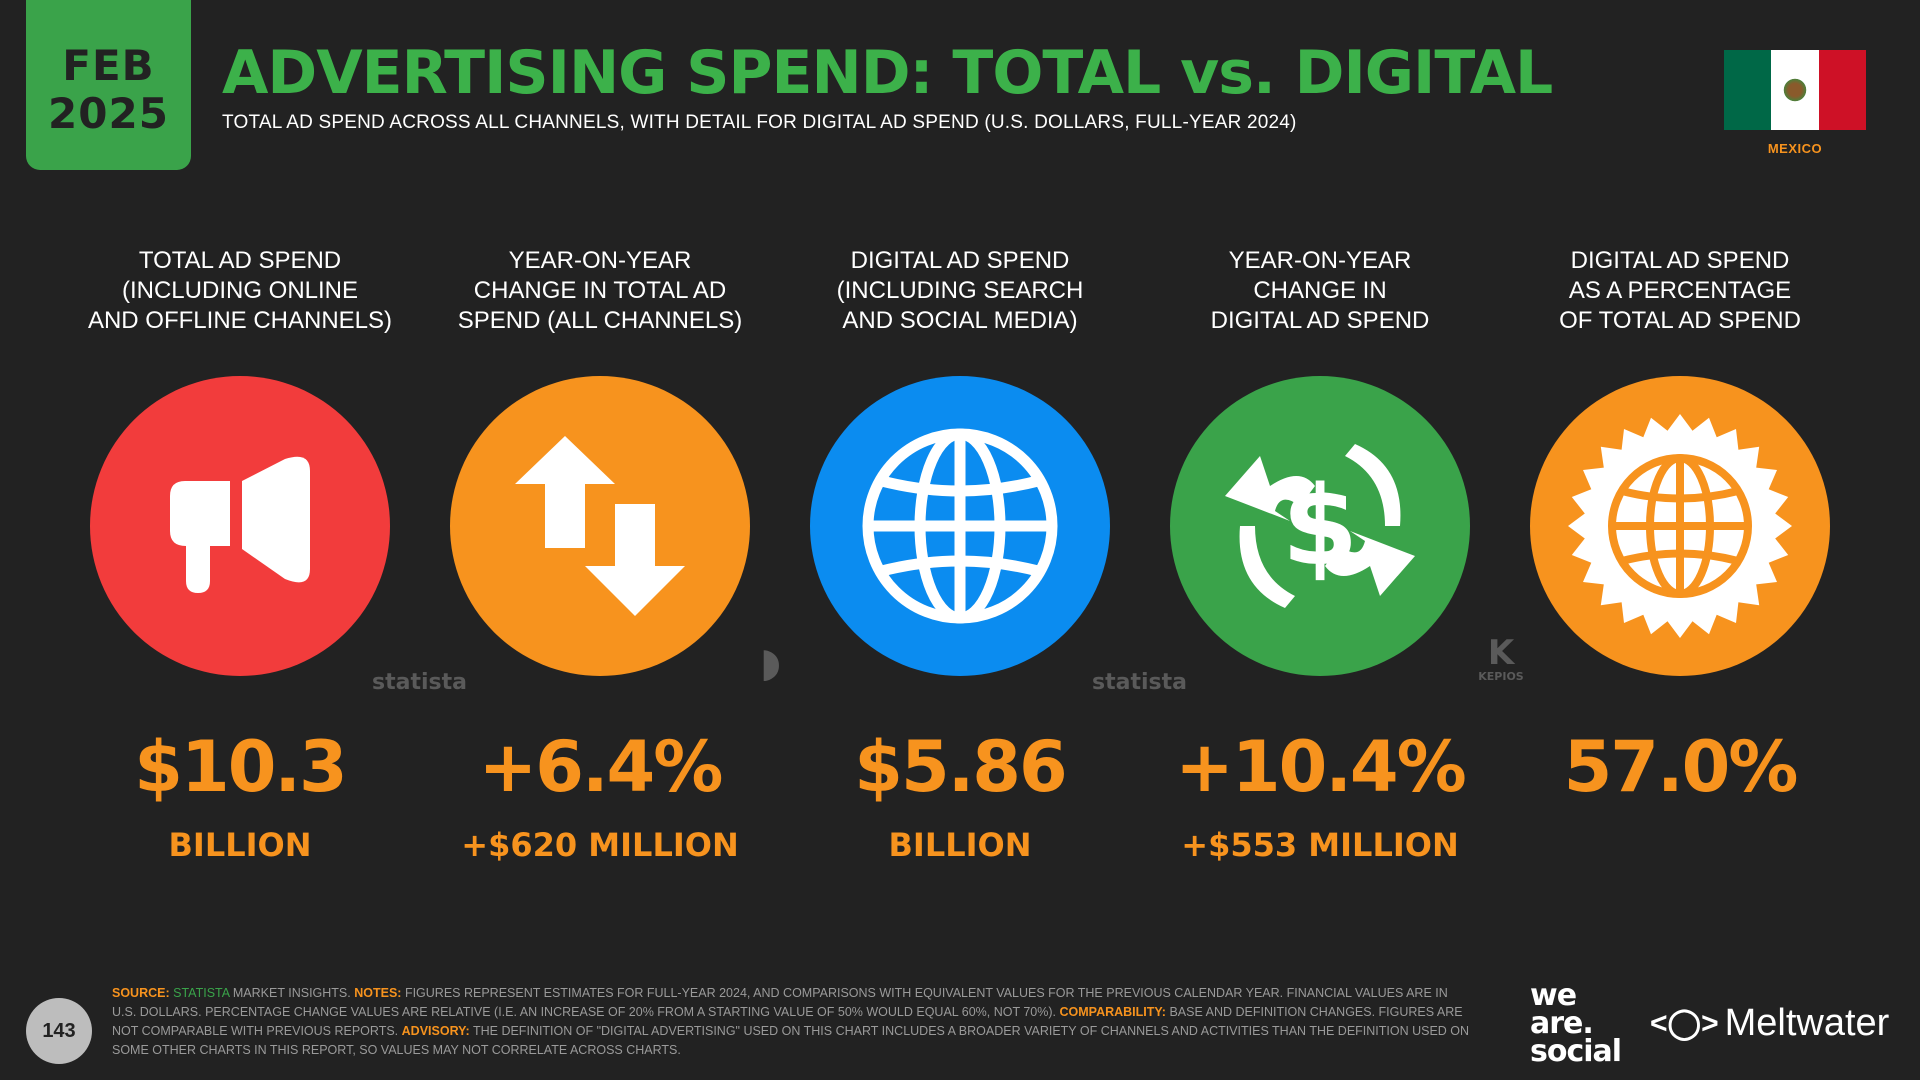 The image size is (1920, 1080). Describe the element at coordinates (771, 663) in the screenshot. I see `datareportal-logo-icon: ◗` at that location.